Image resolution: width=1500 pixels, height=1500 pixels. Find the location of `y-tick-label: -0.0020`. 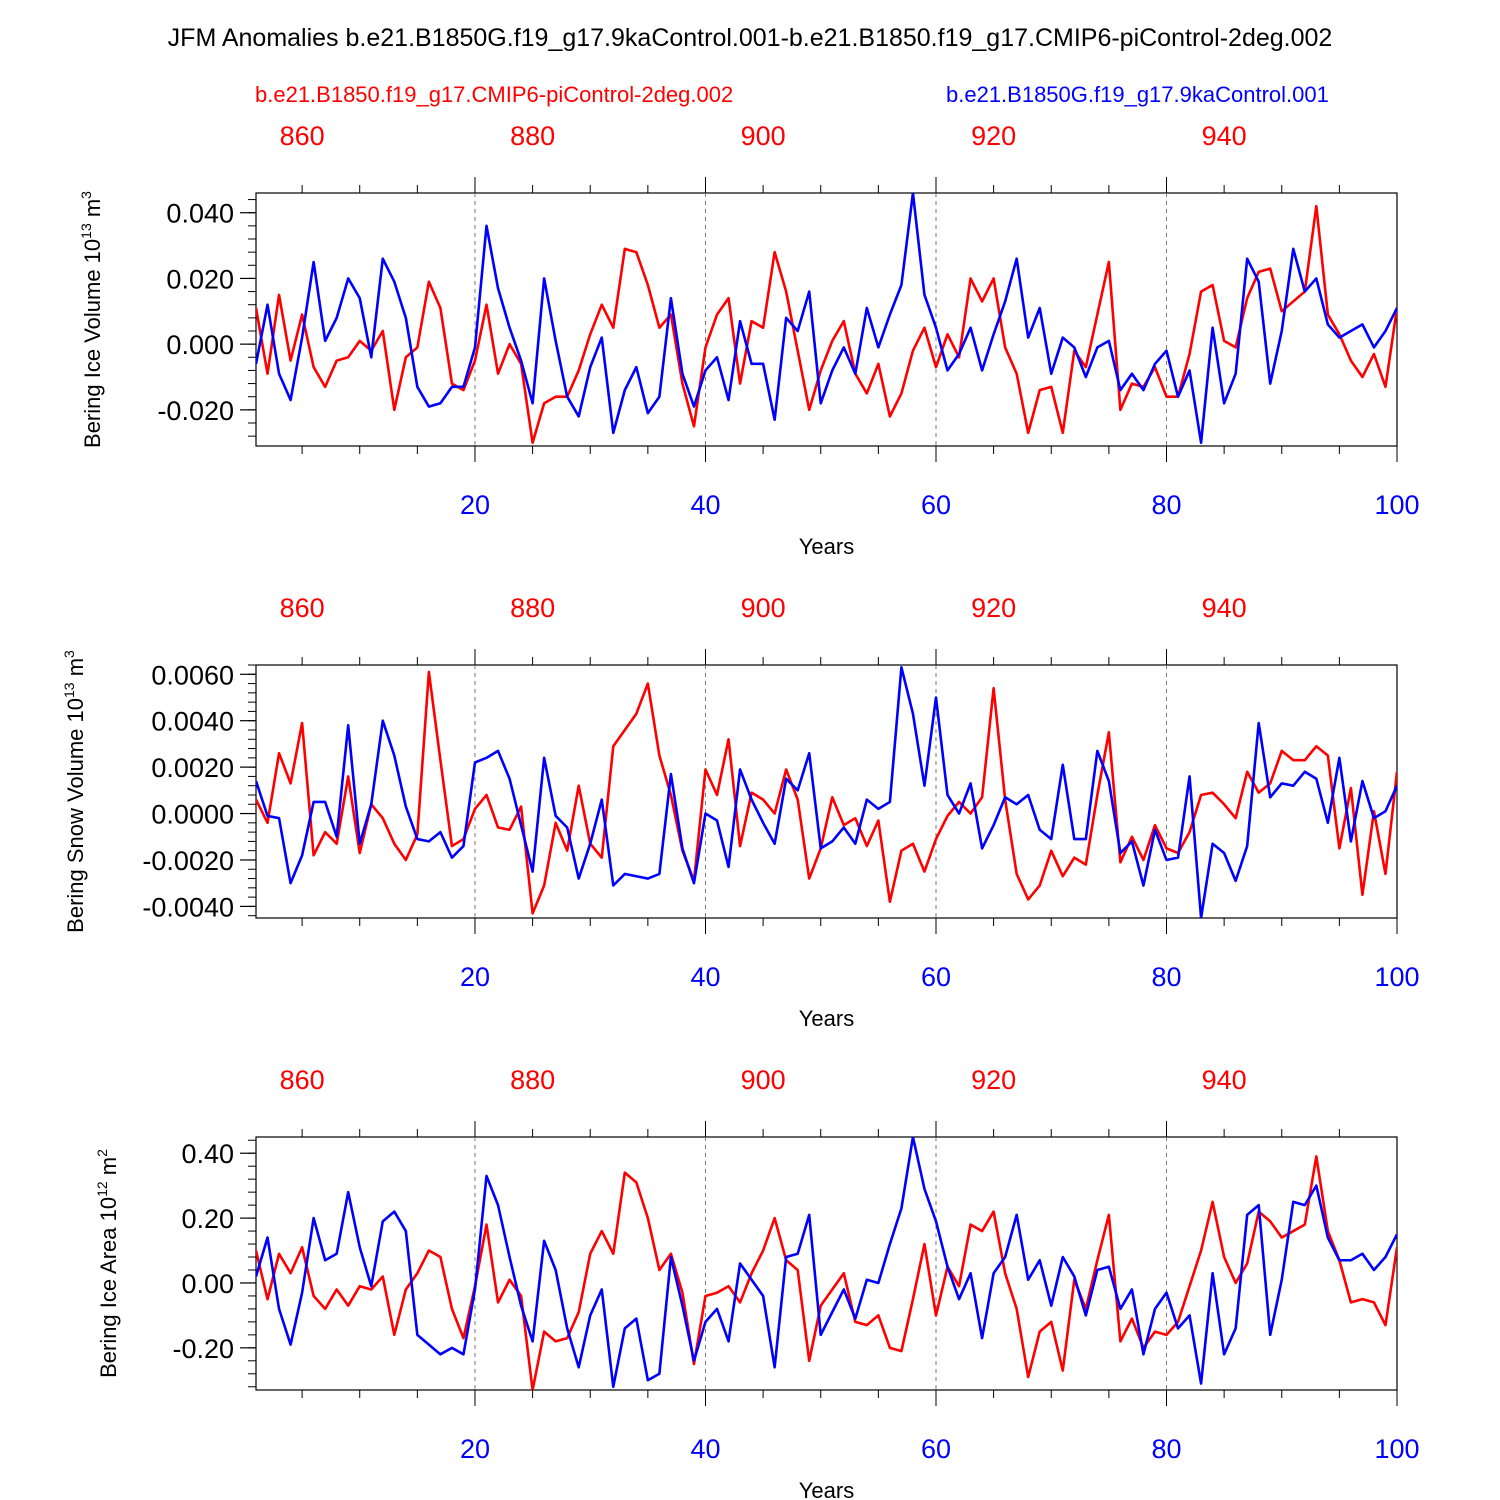

y-tick-label: -0.0020 is located at coordinates (188, 861).